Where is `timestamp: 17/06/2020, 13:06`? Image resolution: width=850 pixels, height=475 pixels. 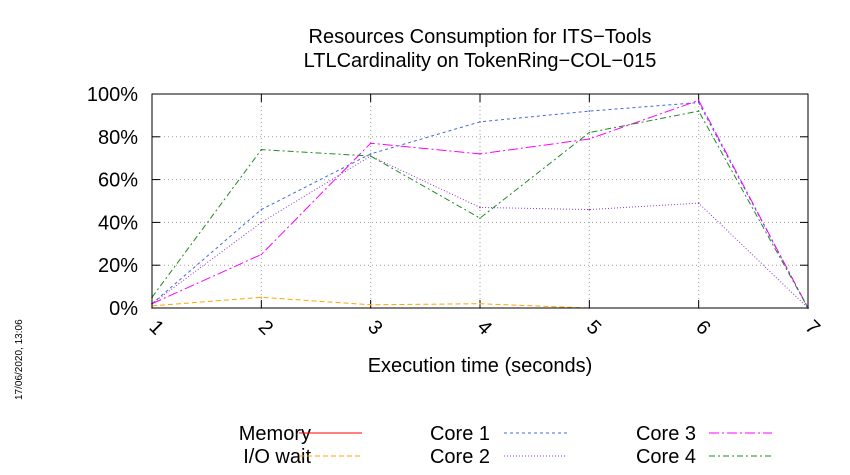
timestamp: 17/06/2020, 13:06 is located at coordinates (19, 359).